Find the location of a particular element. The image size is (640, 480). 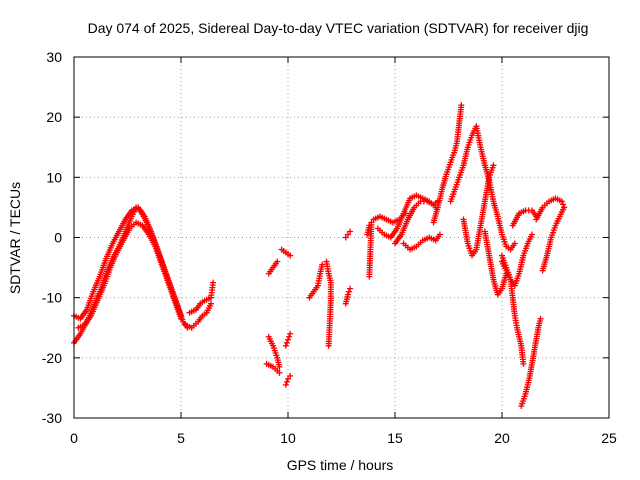

y-tick-label: 30 is located at coordinates (54, 57).